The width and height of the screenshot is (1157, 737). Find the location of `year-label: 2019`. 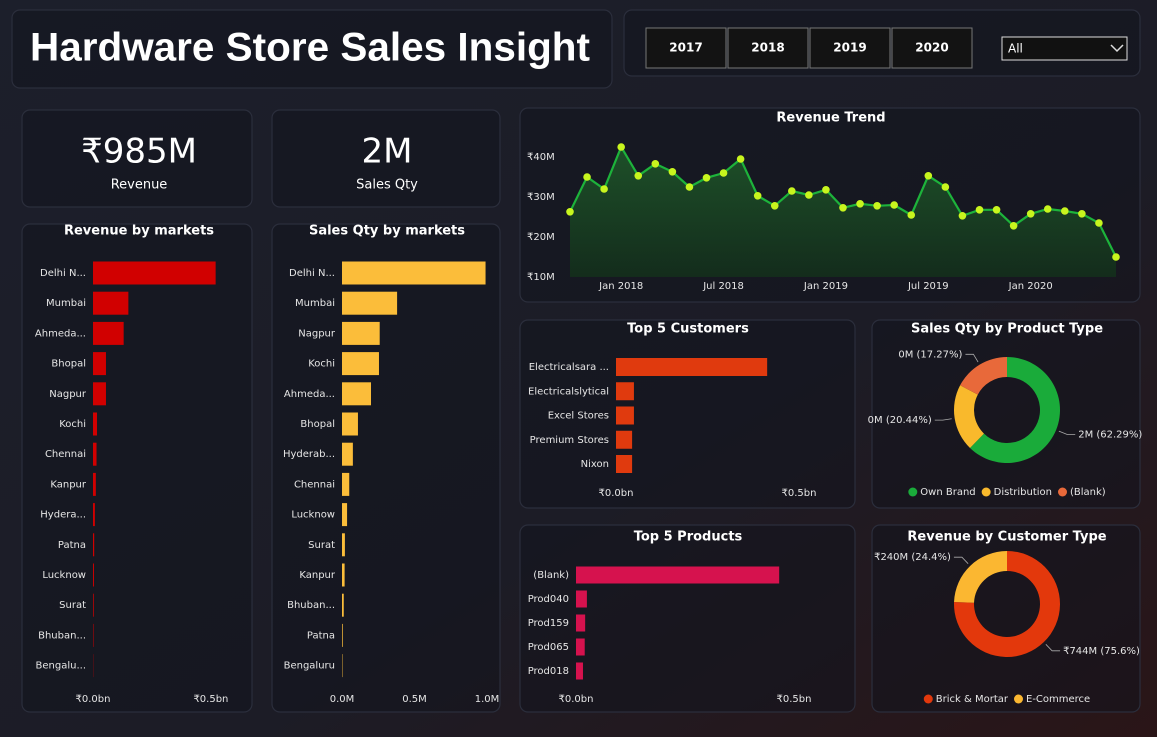

year-label: 2019 is located at coordinates (849, 48).